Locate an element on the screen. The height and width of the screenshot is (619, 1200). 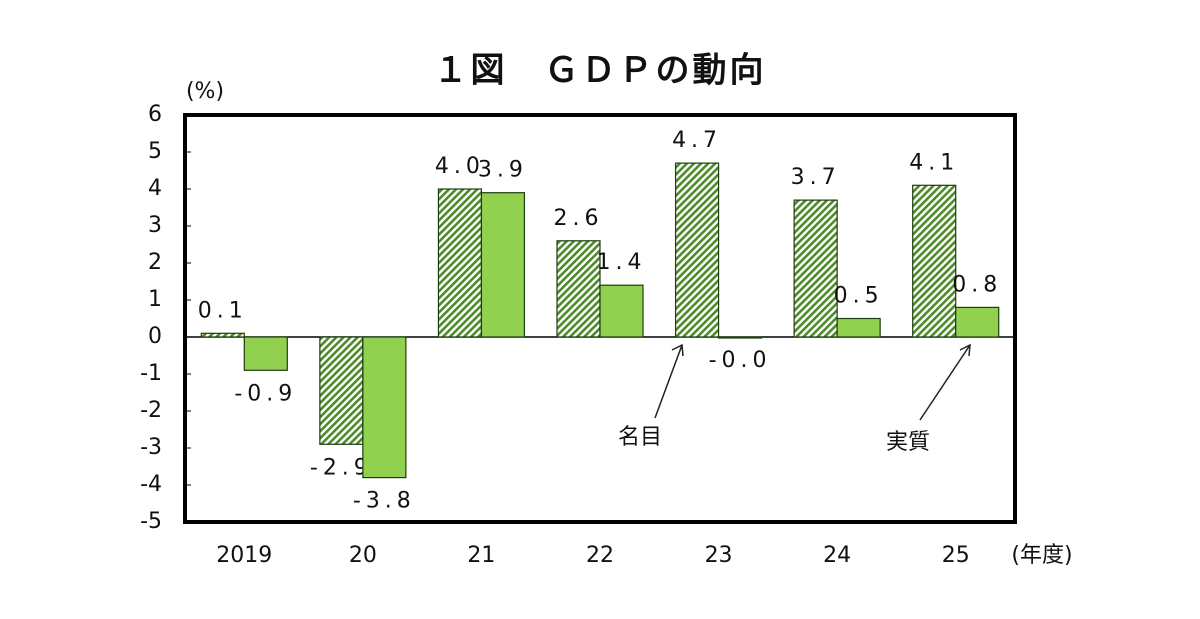
x-tick-label: 23 is located at coordinates (719, 555).